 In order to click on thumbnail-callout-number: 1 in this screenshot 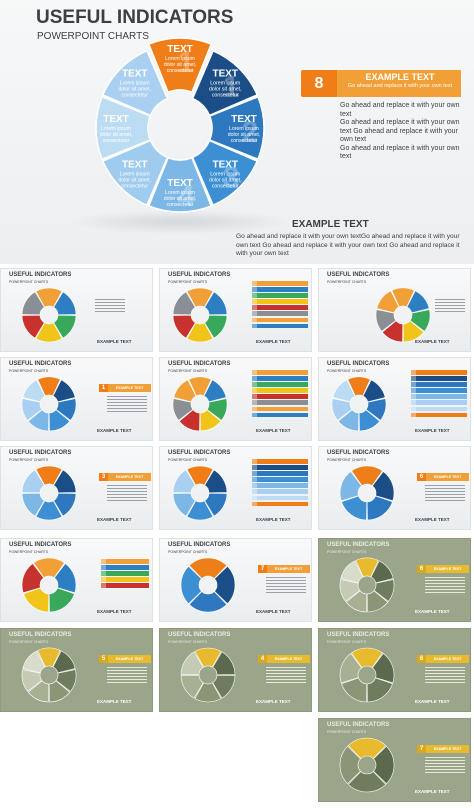, I will do `click(103, 388)`.